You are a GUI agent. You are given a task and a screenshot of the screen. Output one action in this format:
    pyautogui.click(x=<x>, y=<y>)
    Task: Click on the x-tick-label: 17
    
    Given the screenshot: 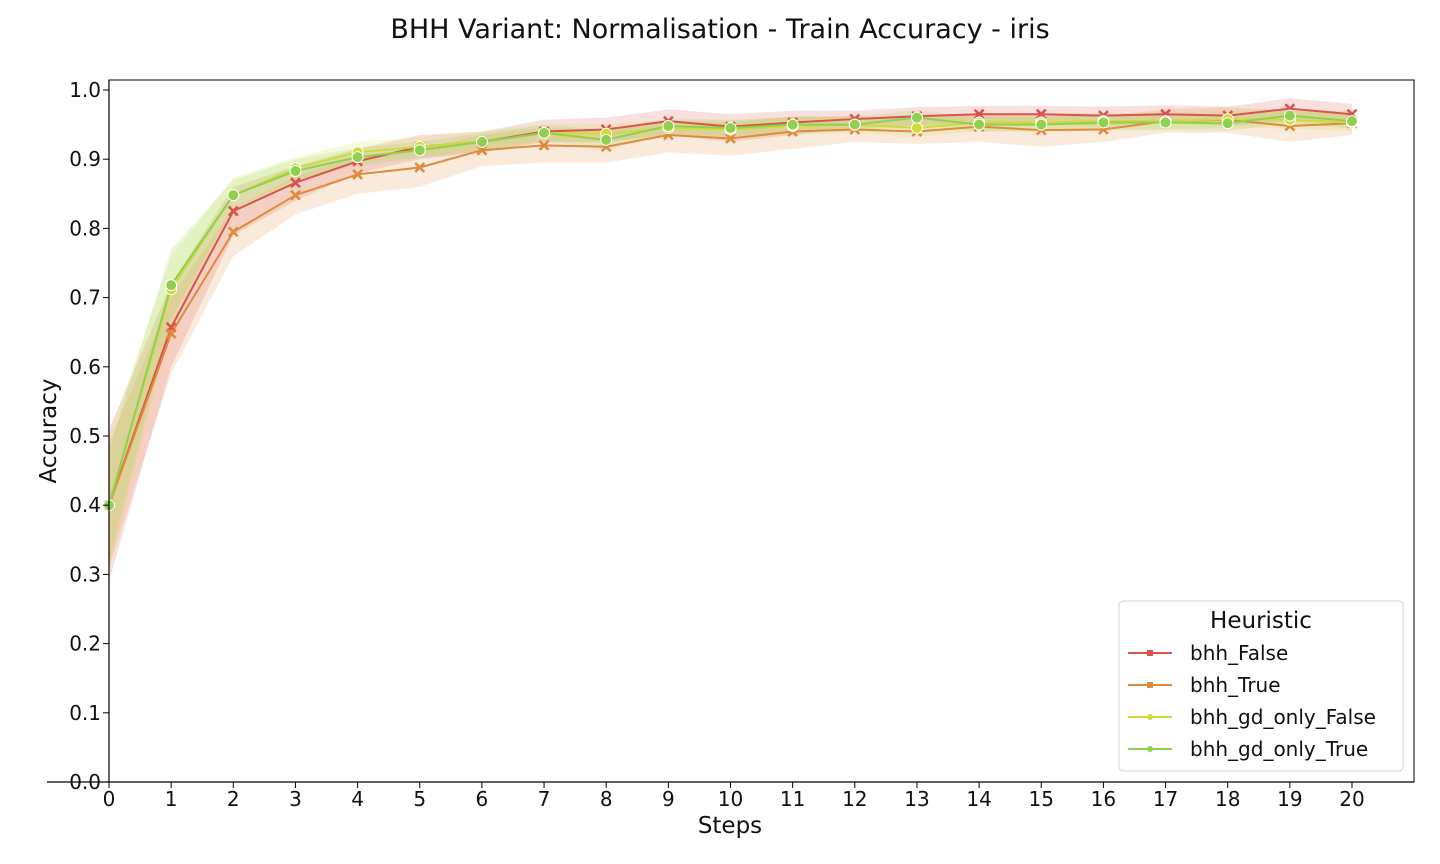 What is the action you would take?
    pyautogui.click(x=1165, y=799)
    